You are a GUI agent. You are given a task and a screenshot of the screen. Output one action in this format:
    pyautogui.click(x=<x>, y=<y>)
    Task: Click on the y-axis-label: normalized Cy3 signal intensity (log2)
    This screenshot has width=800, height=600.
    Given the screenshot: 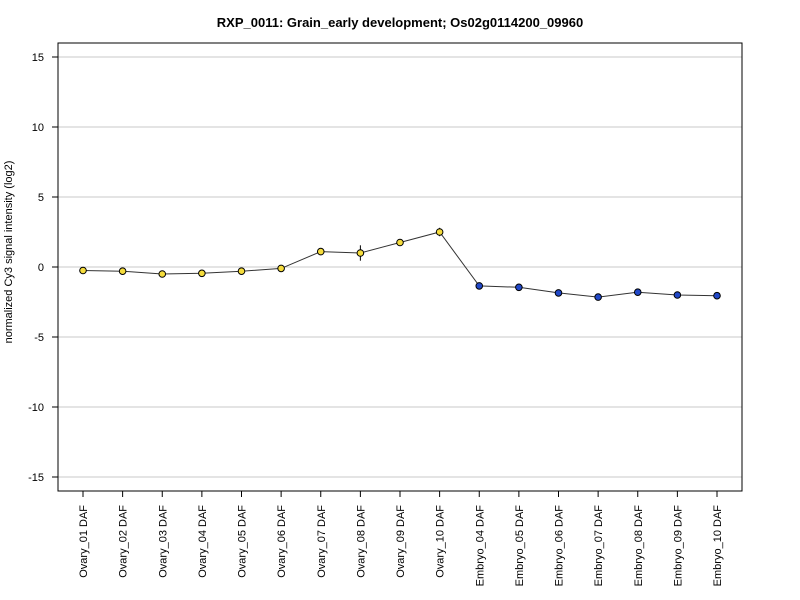 What is the action you would take?
    pyautogui.click(x=9, y=252)
    